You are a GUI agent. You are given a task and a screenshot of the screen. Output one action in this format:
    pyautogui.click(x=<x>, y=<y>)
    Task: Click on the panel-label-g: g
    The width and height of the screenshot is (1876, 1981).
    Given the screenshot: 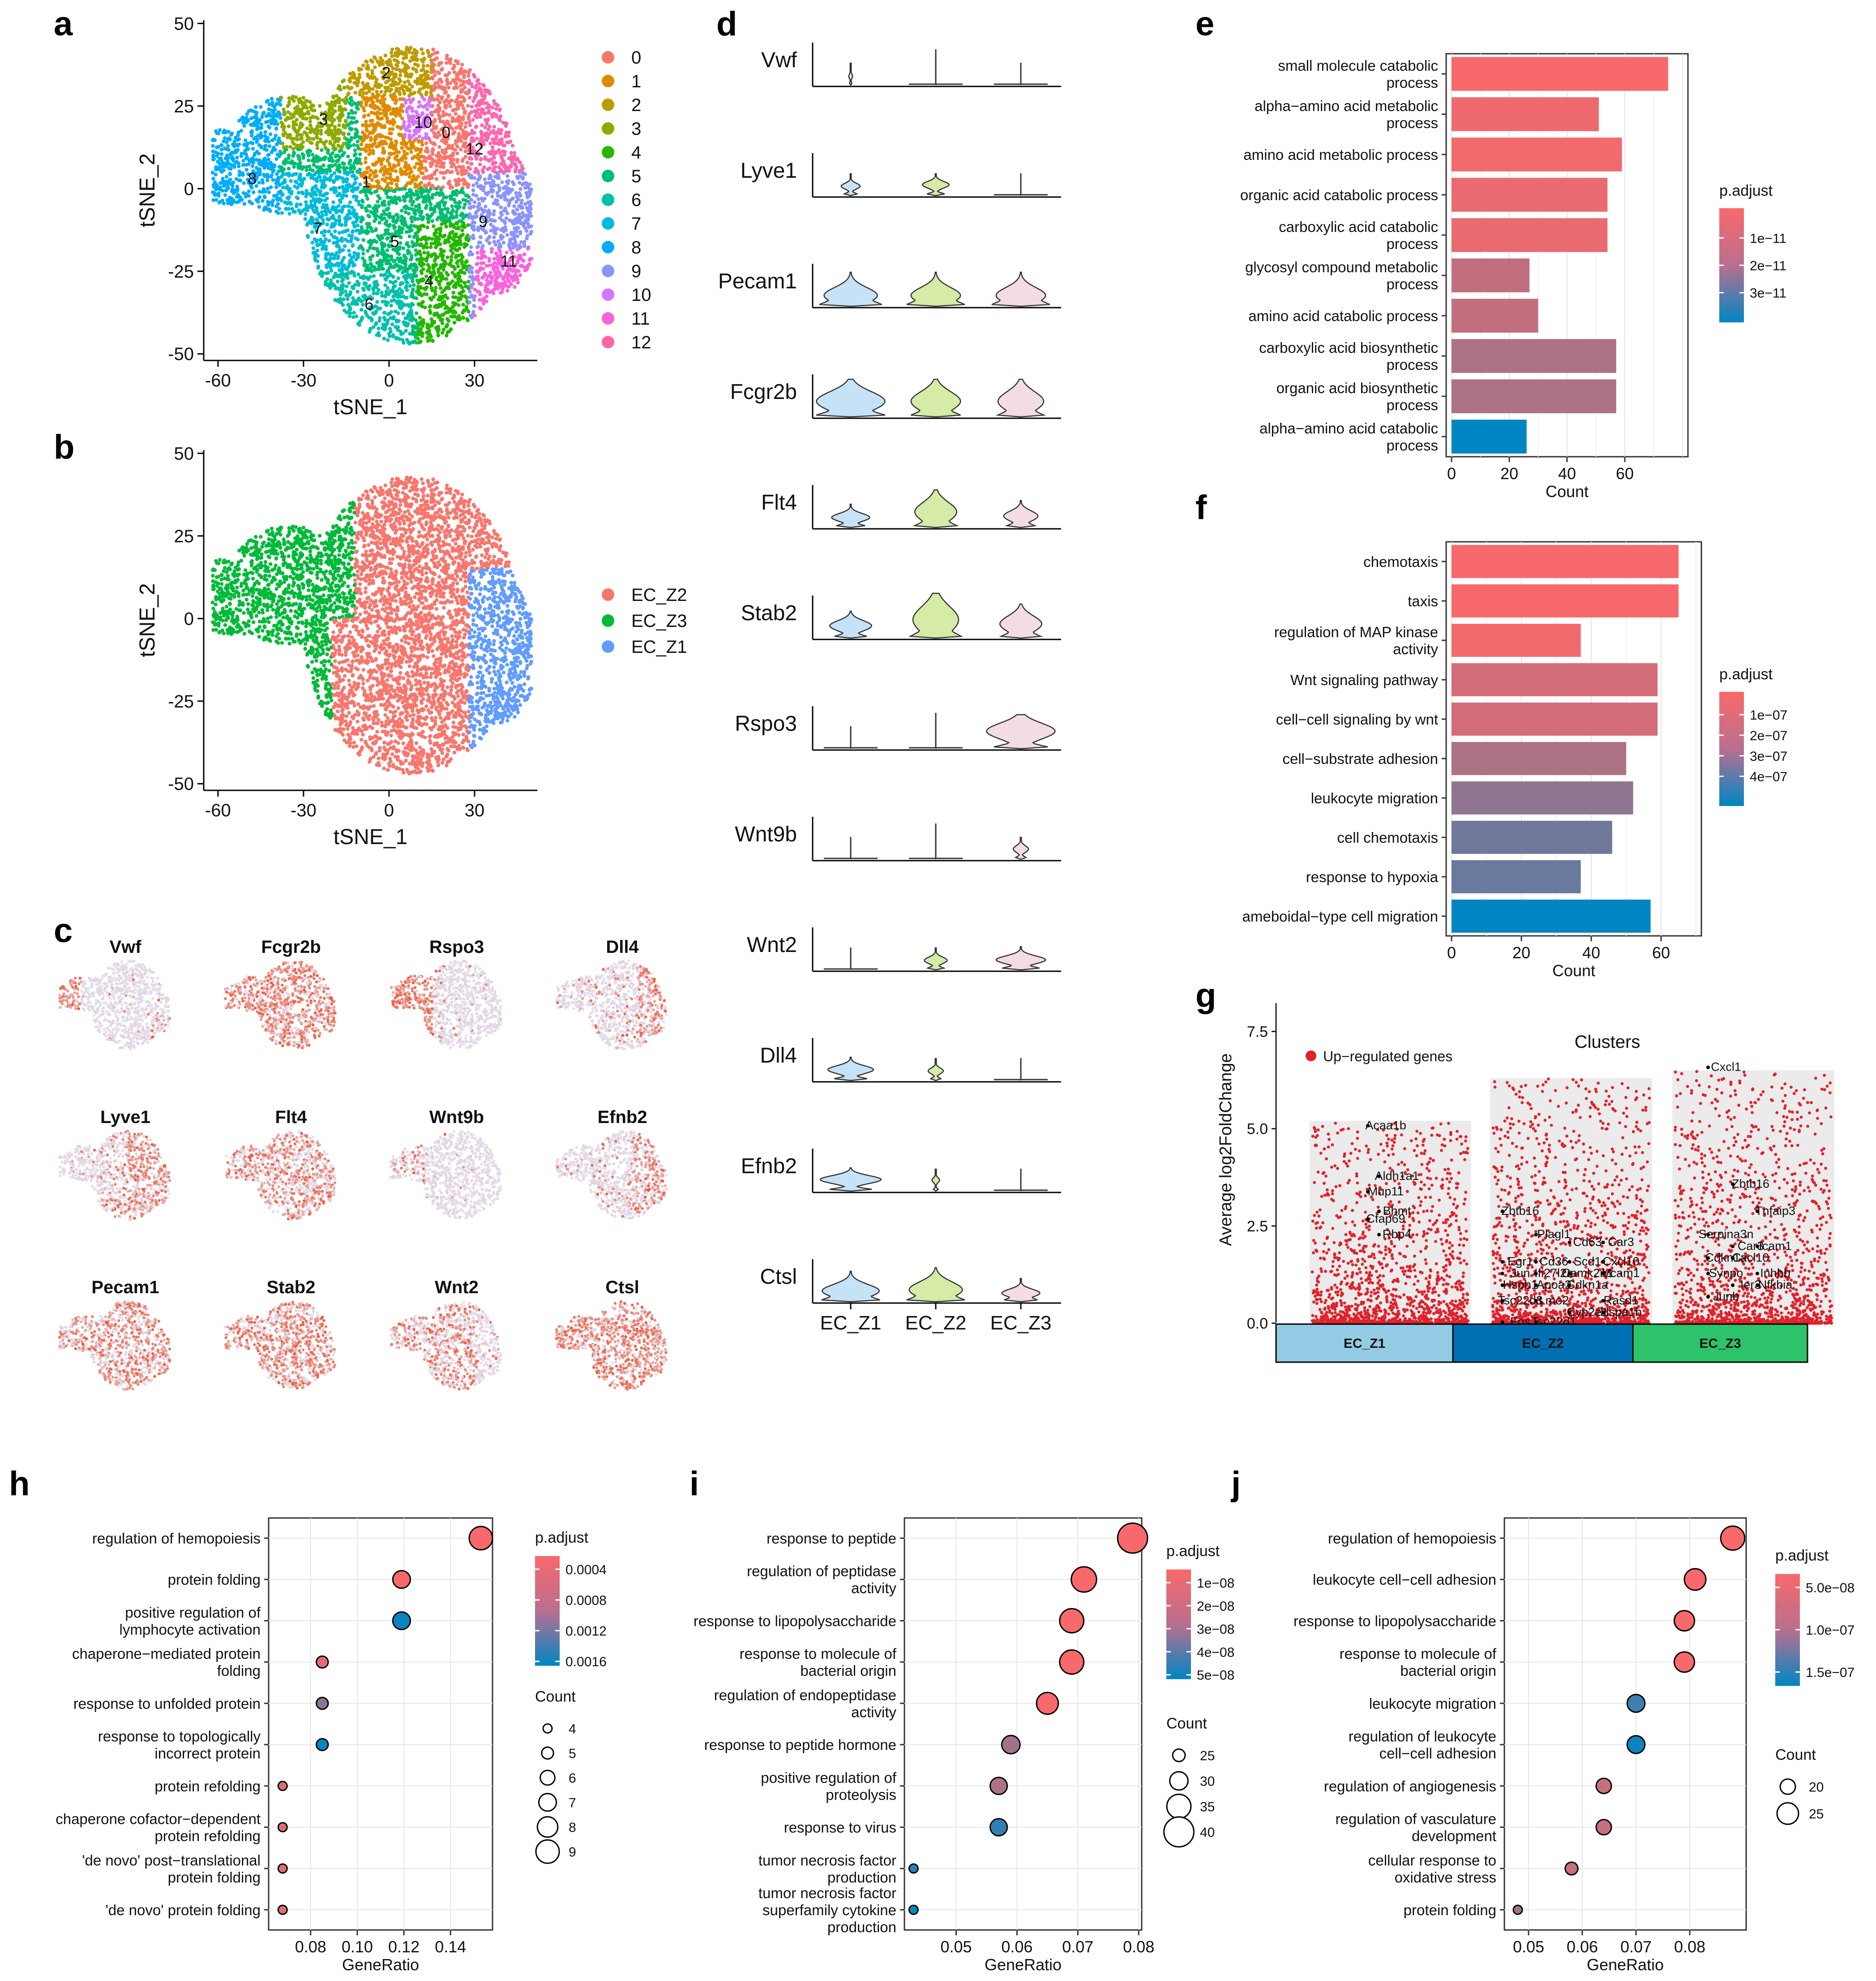 What is the action you would take?
    pyautogui.click(x=1205, y=995)
    